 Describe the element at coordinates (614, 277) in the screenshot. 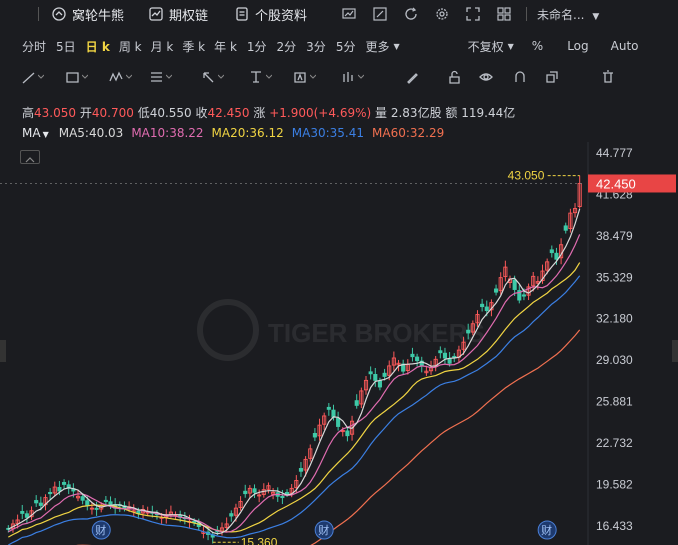

I see `y-tick-label: 35.329` at that location.